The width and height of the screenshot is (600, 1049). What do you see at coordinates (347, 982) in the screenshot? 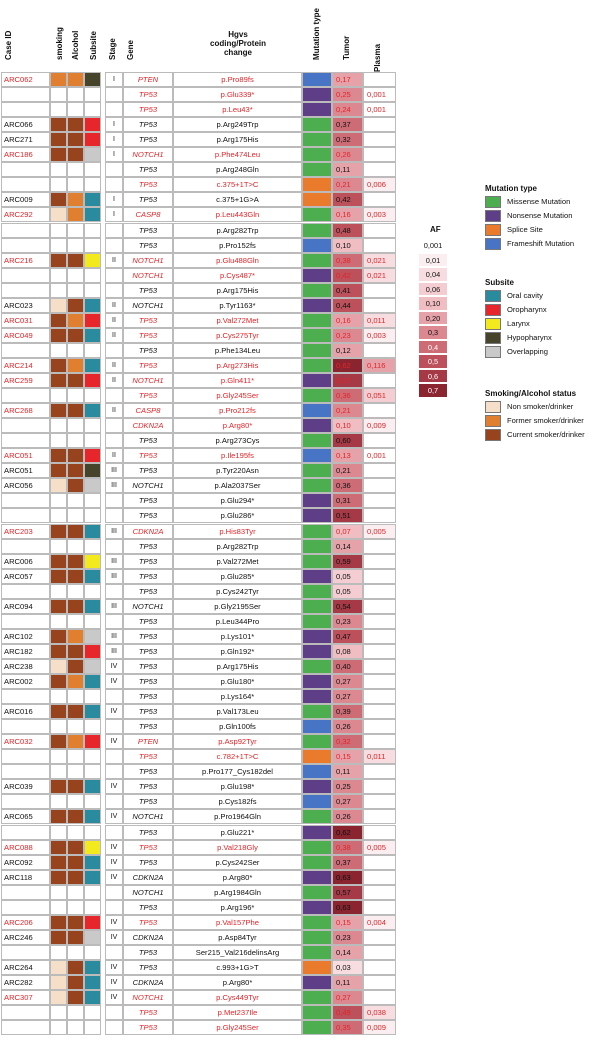
I see `tumor-af-cell: 0,11` at bounding box center [347, 982].